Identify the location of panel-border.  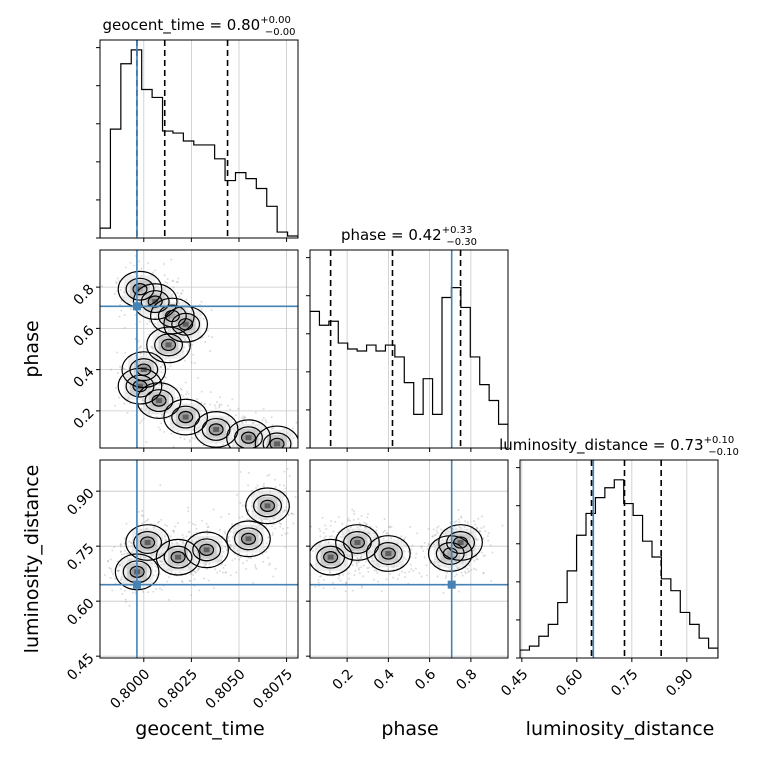
(199, 349).